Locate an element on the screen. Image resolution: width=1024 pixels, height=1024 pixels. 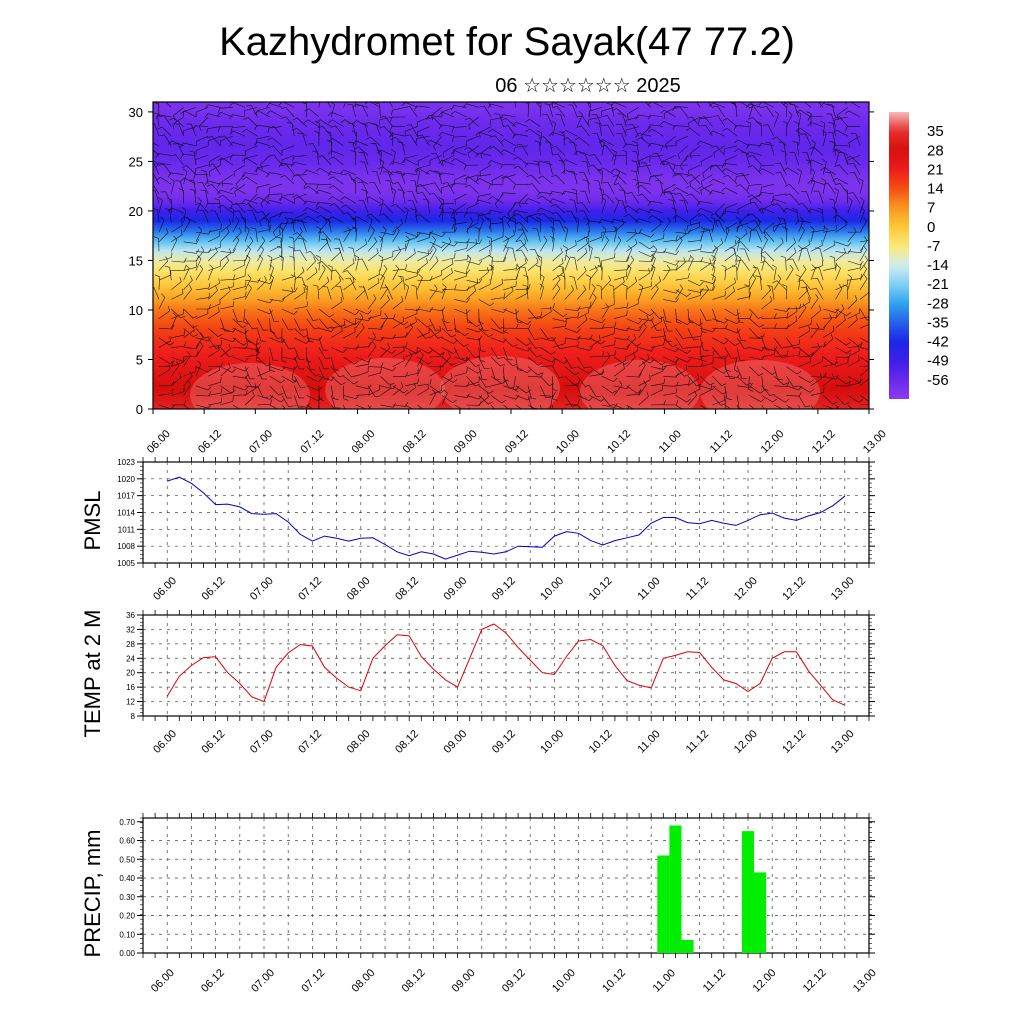
y-tick-label: 10 is located at coordinates (136, 310).